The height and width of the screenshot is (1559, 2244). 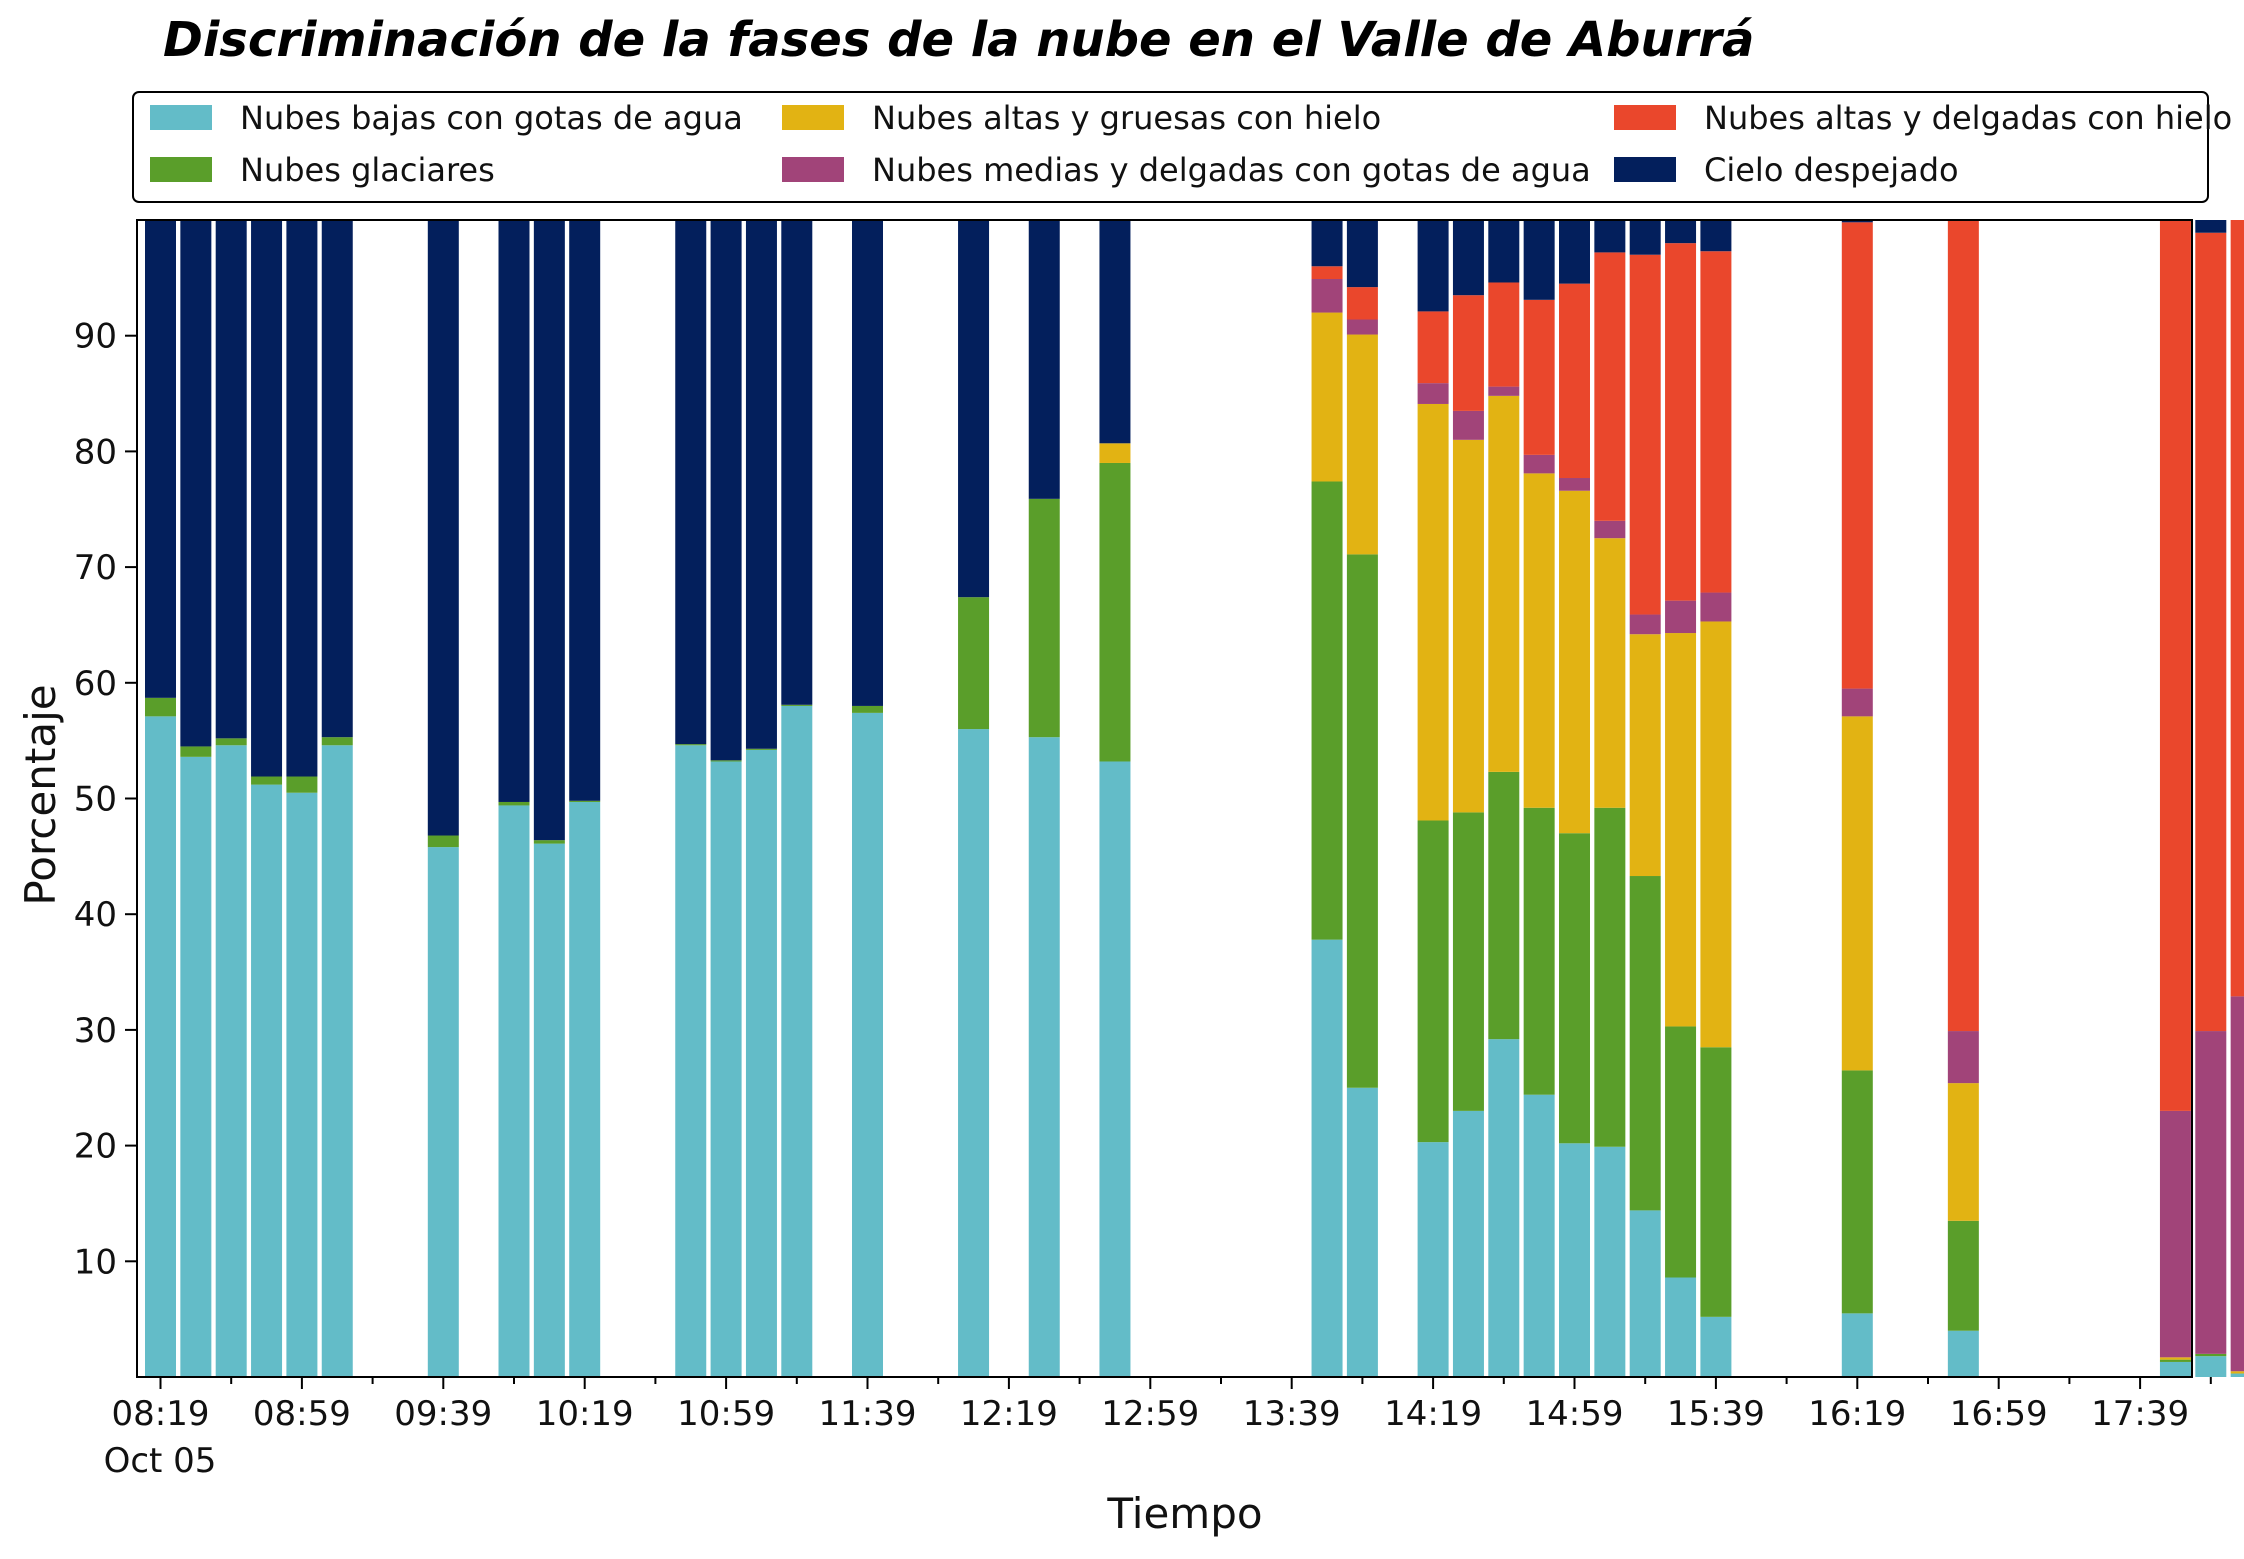 What do you see at coordinates (443, 1414) in the screenshot?
I see `x-tick-label: 09:39` at bounding box center [443, 1414].